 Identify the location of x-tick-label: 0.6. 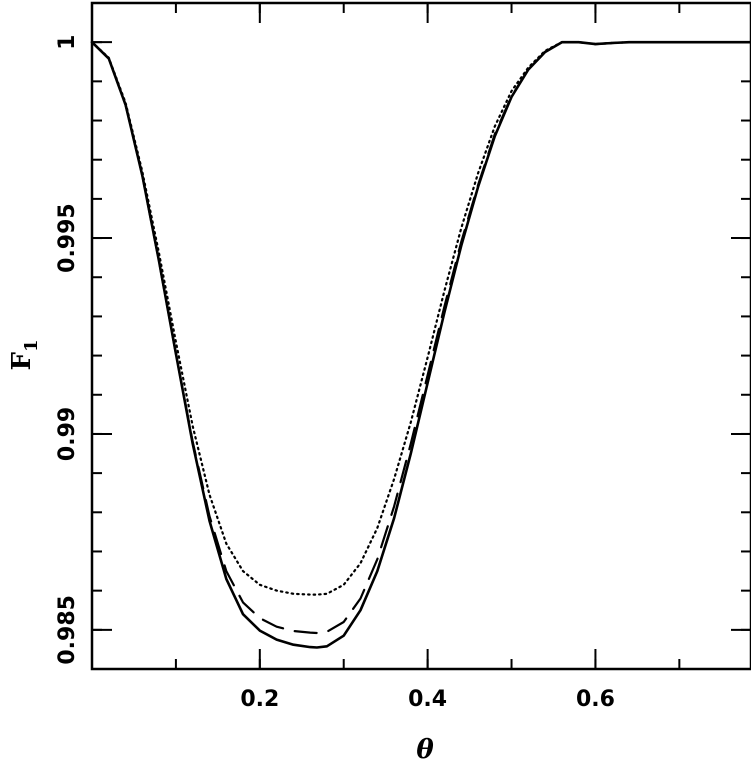
(595, 699).